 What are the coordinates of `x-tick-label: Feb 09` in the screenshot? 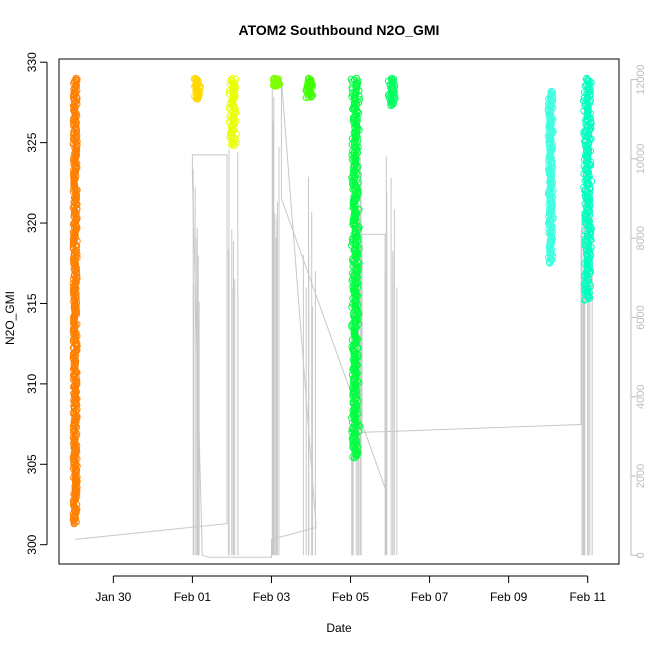 It's located at (509, 597).